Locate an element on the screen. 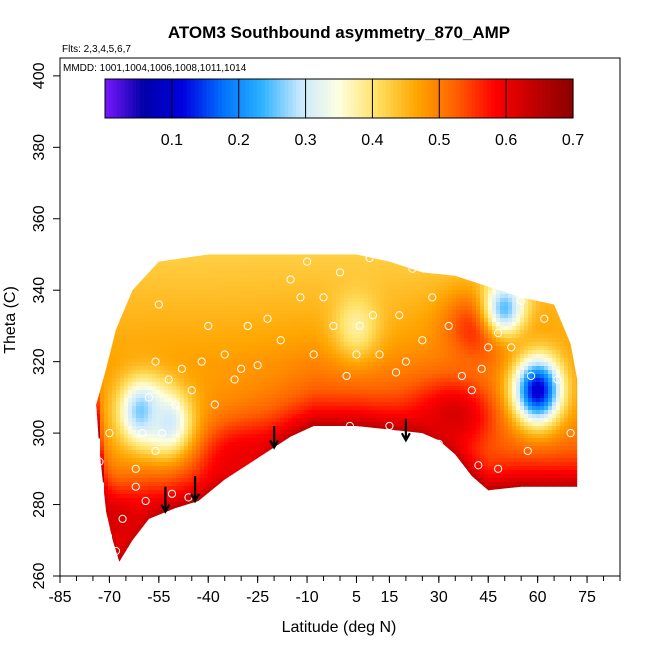 The width and height of the screenshot is (650, 650). x-tick-label: -55 is located at coordinates (158, 597).